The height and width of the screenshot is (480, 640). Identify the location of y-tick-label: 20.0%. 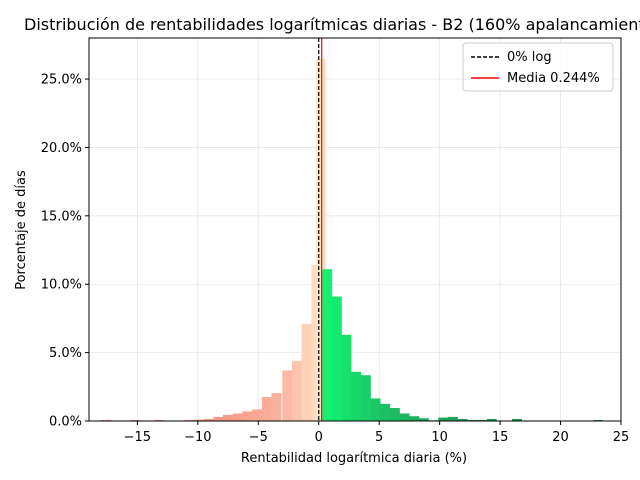
(61, 148).